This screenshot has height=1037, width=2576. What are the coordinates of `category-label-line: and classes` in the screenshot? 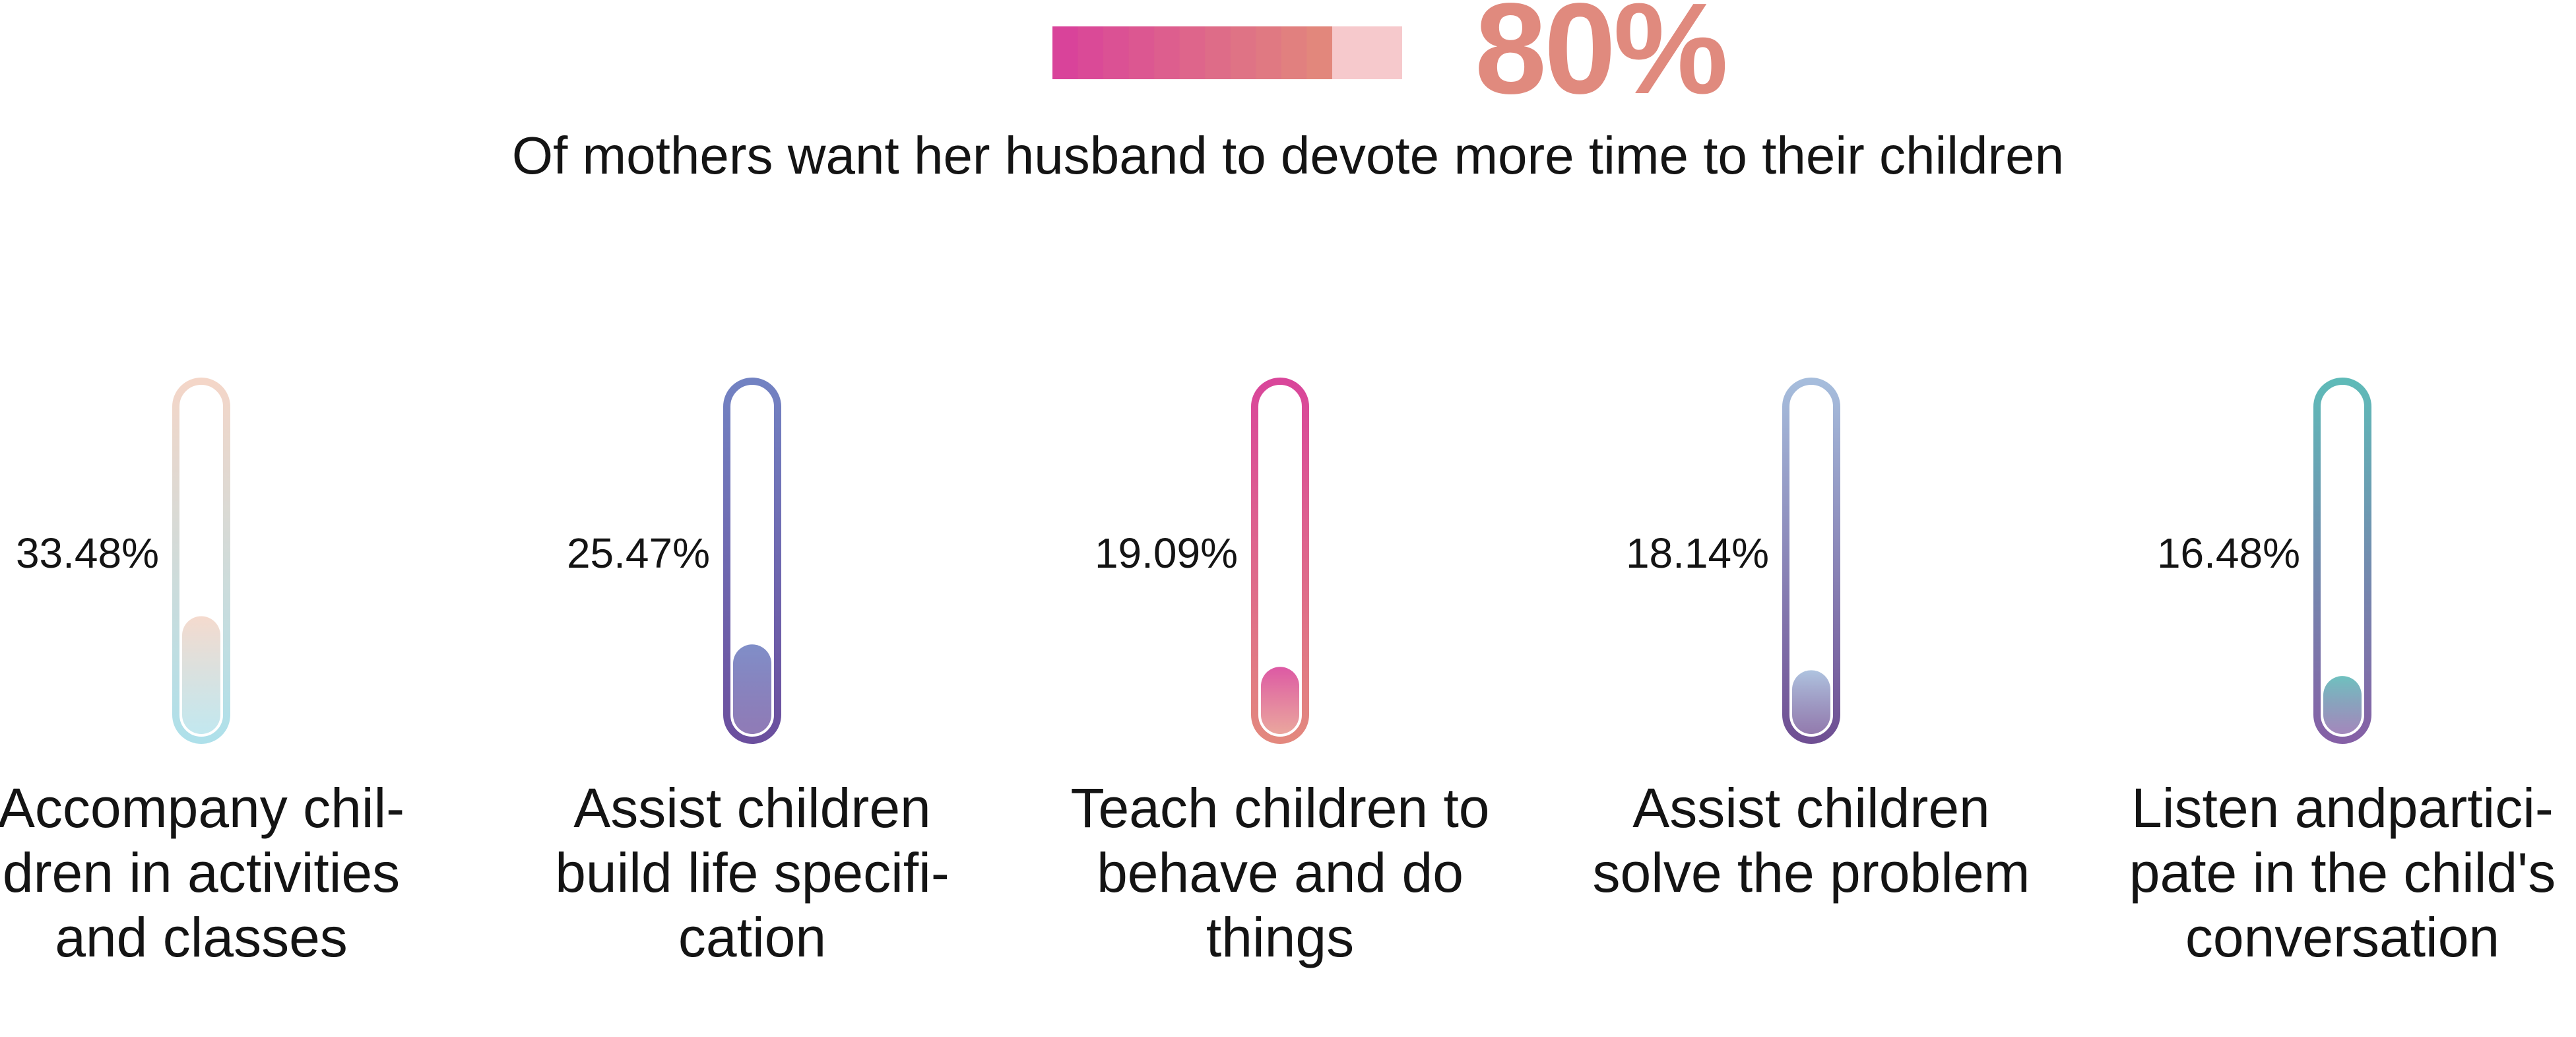 It's located at (201, 937).